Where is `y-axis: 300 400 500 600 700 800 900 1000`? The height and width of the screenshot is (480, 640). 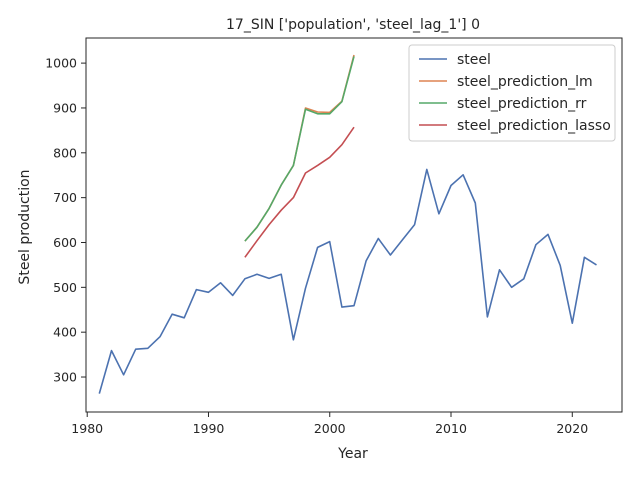
y-axis: 300 400 500 600 700 800 900 1000 is located at coordinates (65, 220).